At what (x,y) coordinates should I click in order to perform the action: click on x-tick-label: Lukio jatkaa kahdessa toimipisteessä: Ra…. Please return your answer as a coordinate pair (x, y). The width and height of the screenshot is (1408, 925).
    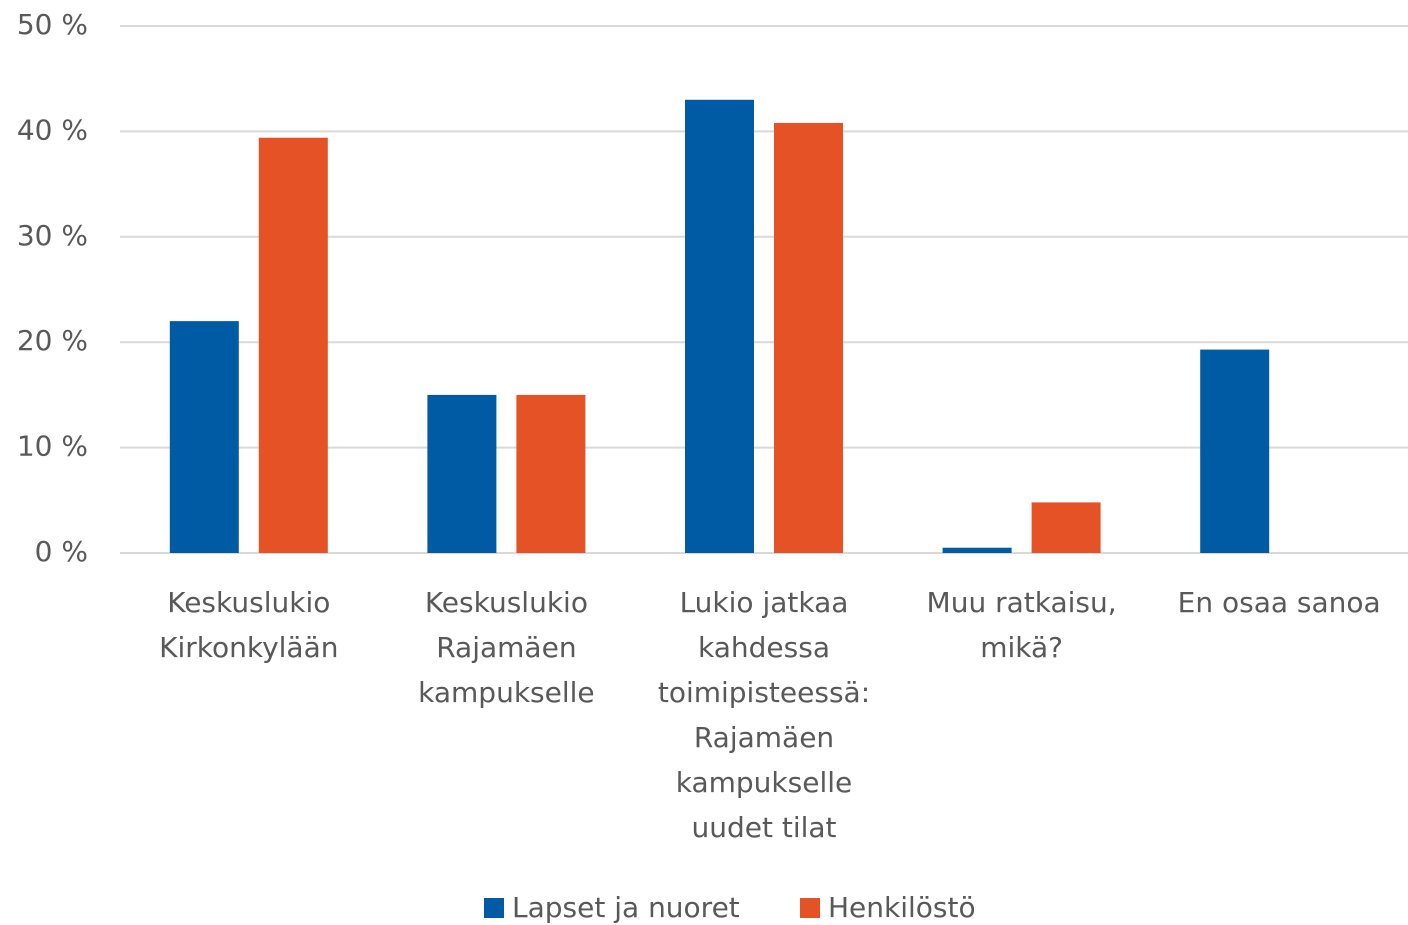
    Looking at the image, I should click on (764, 715).